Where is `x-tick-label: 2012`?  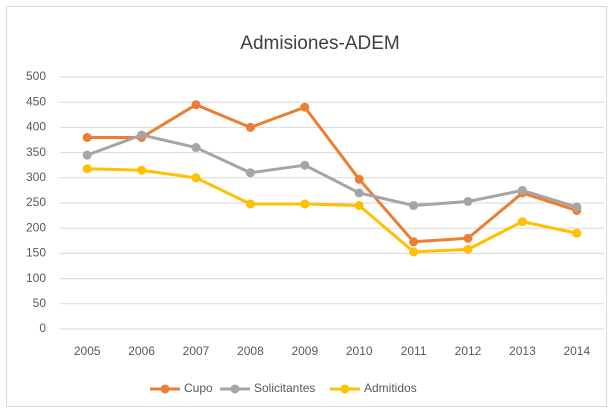
x-tick-label: 2012 is located at coordinates (468, 351).